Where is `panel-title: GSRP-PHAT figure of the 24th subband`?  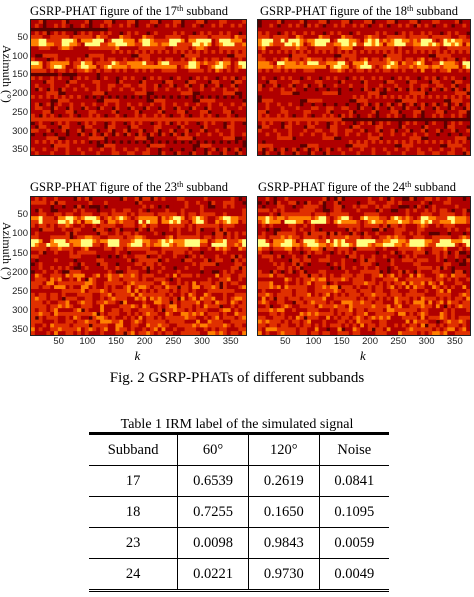 panel-title: GSRP-PHAT figure of the 24th subband is located at coordinates (357, 187).